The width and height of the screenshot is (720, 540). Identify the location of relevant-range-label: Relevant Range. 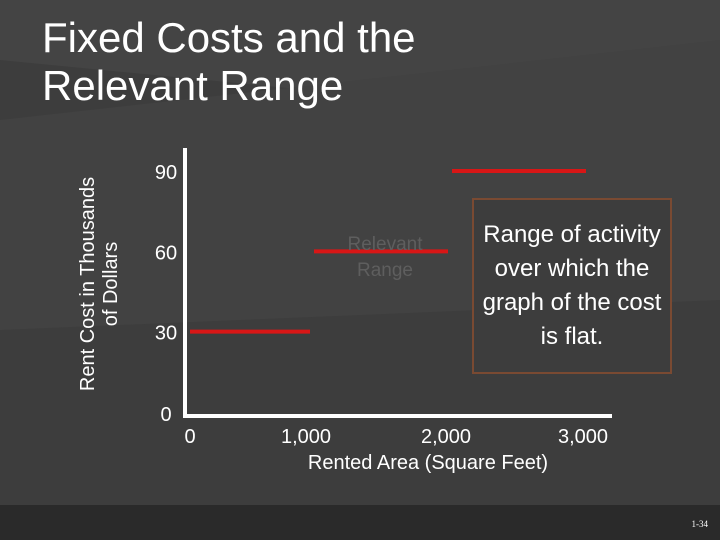
(385, 257).